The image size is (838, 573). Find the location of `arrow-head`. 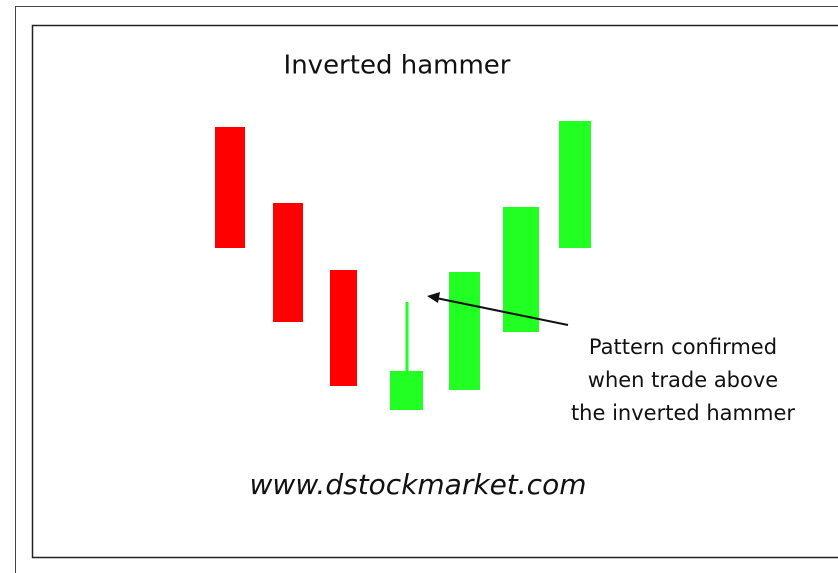

arrow-head is located at coordinates (433, 297).